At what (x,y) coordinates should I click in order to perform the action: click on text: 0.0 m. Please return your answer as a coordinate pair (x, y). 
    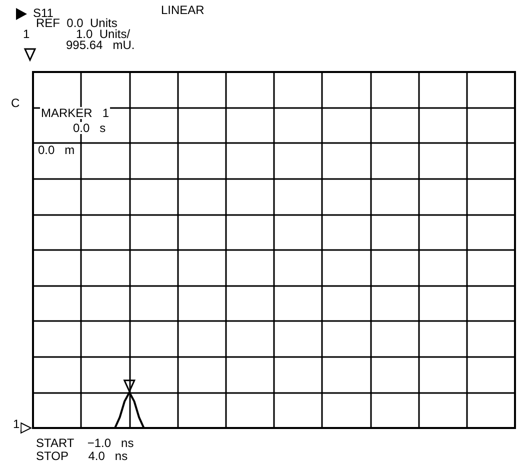
    Looking at the image, I should click on (56, 150).